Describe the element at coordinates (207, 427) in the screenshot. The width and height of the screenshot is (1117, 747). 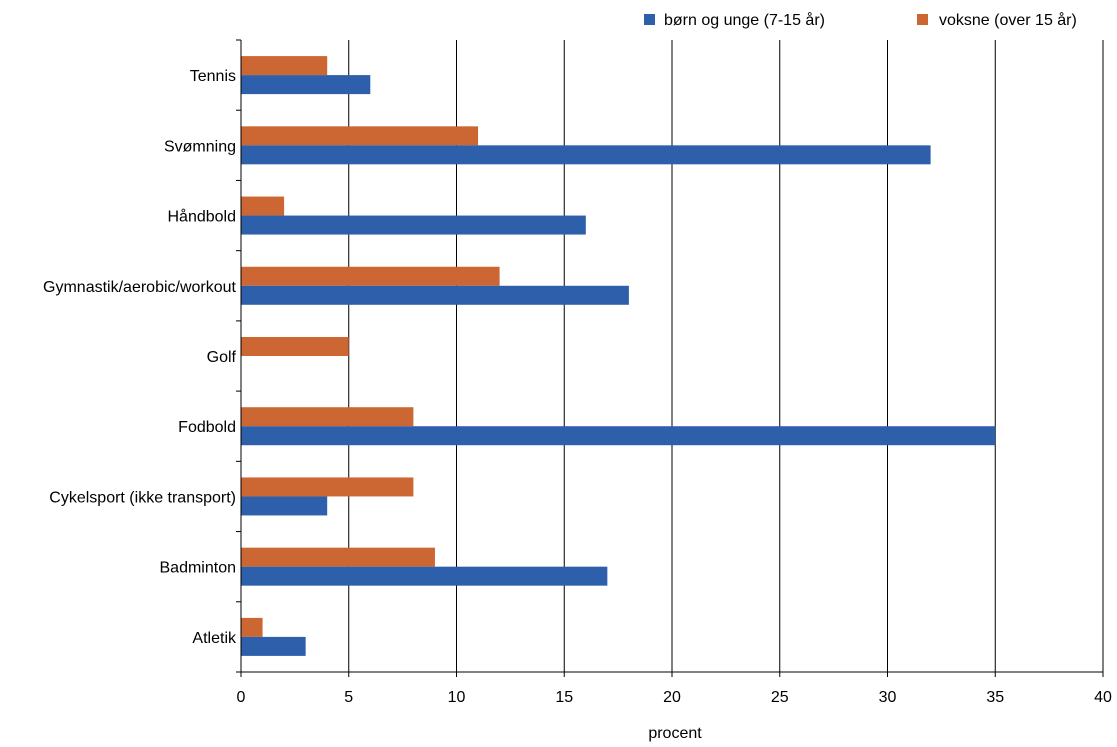
I see `y-category-label: Fodbold` at that location.